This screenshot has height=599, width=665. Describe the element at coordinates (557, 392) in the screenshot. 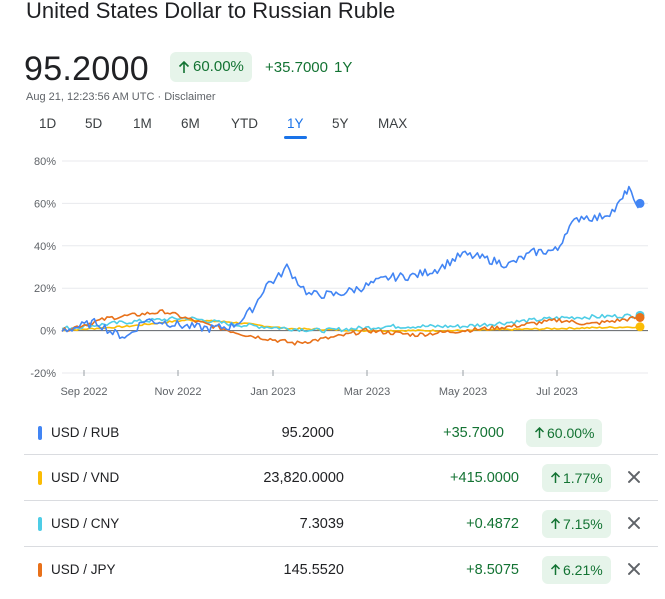

I see `x-tick-label: Jul 2023` at that location.